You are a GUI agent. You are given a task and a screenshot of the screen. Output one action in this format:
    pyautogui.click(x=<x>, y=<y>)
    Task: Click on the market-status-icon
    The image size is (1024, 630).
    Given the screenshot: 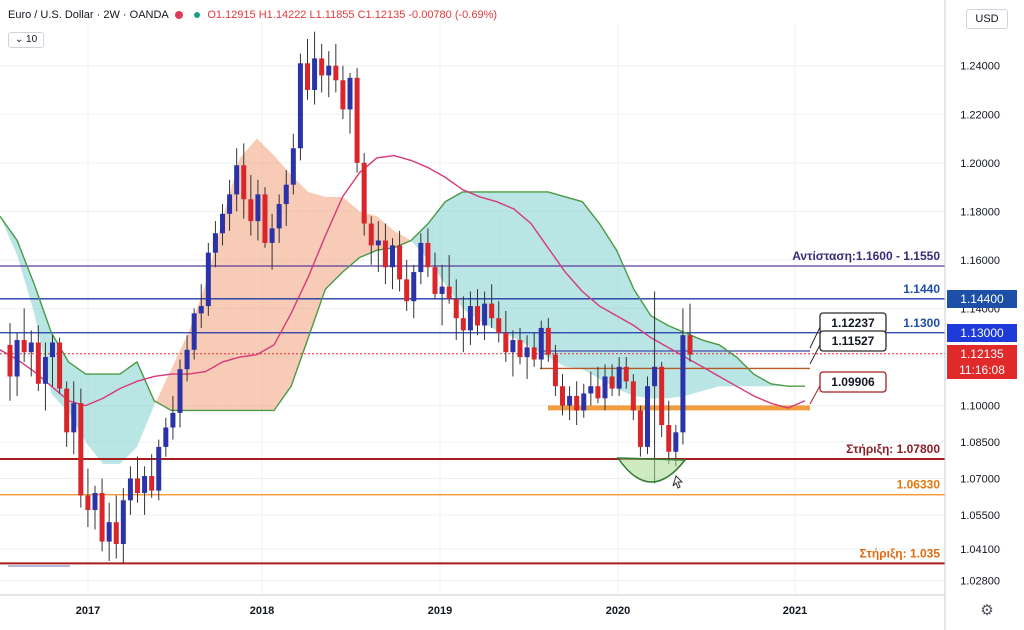 What is the action you would take?
    pyautogui.click(x=179, y=15)
    